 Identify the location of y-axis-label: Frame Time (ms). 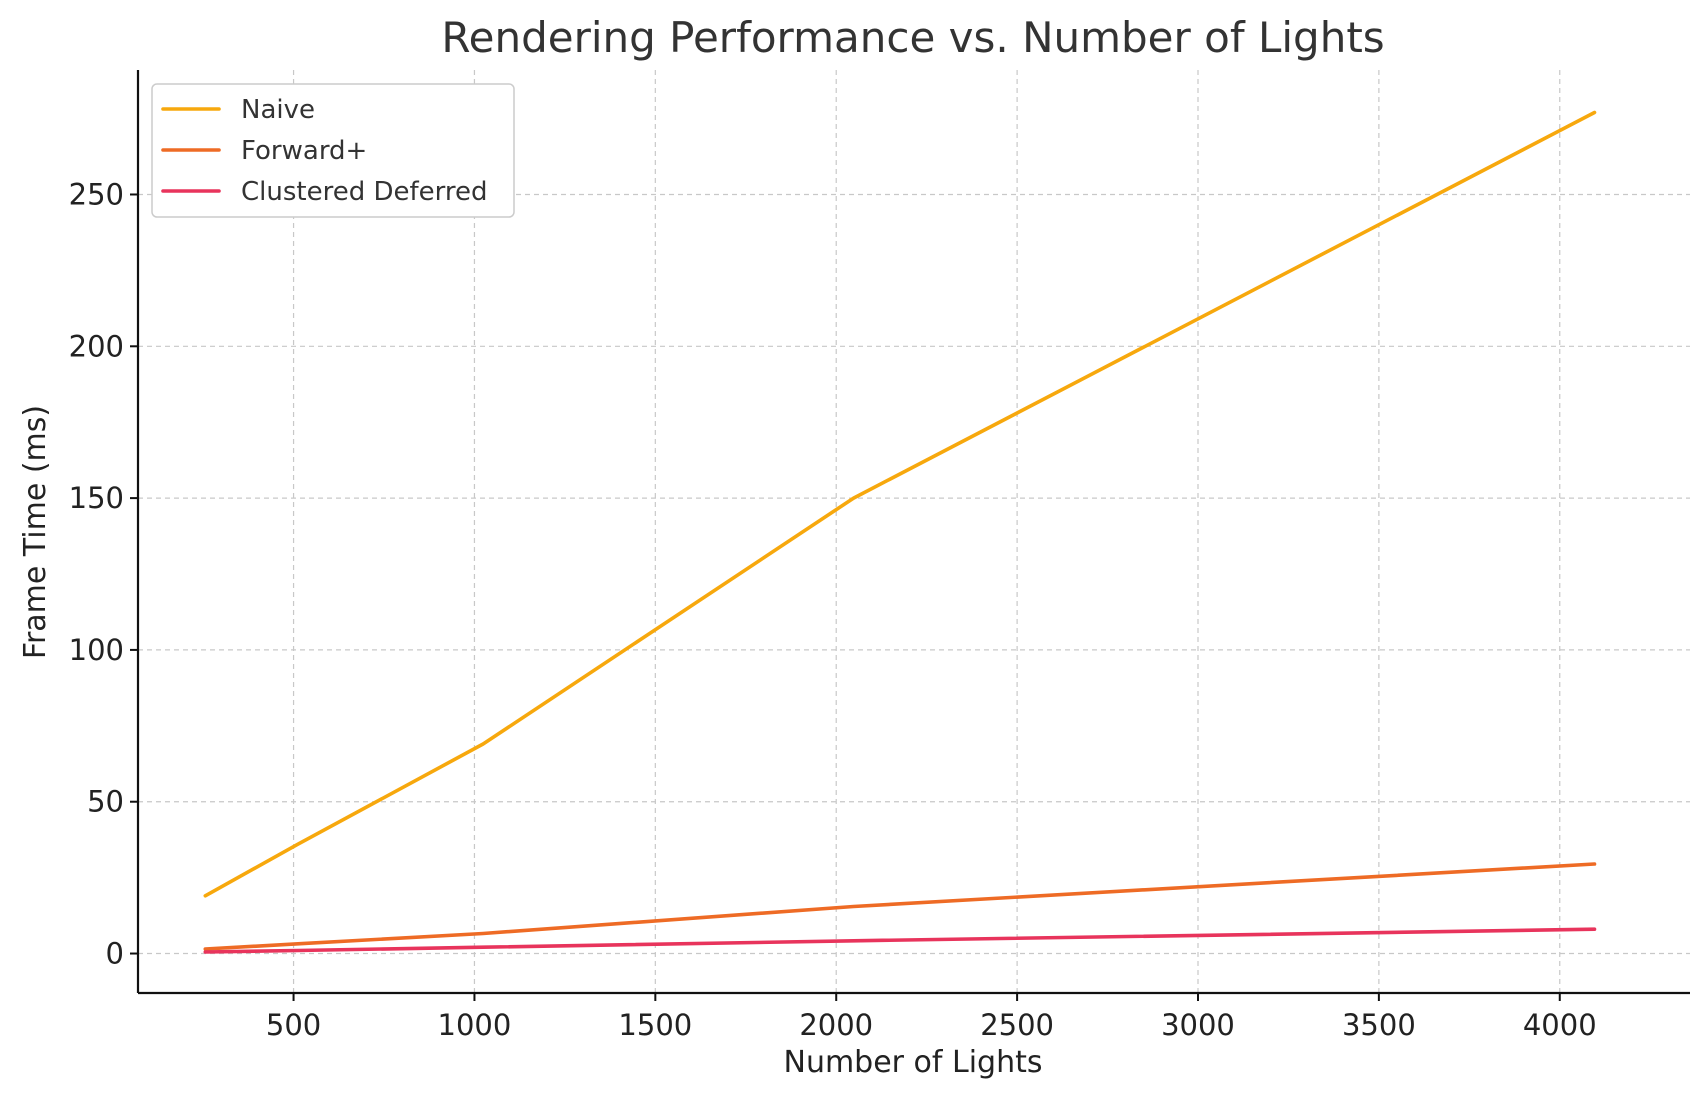
(35, 532).